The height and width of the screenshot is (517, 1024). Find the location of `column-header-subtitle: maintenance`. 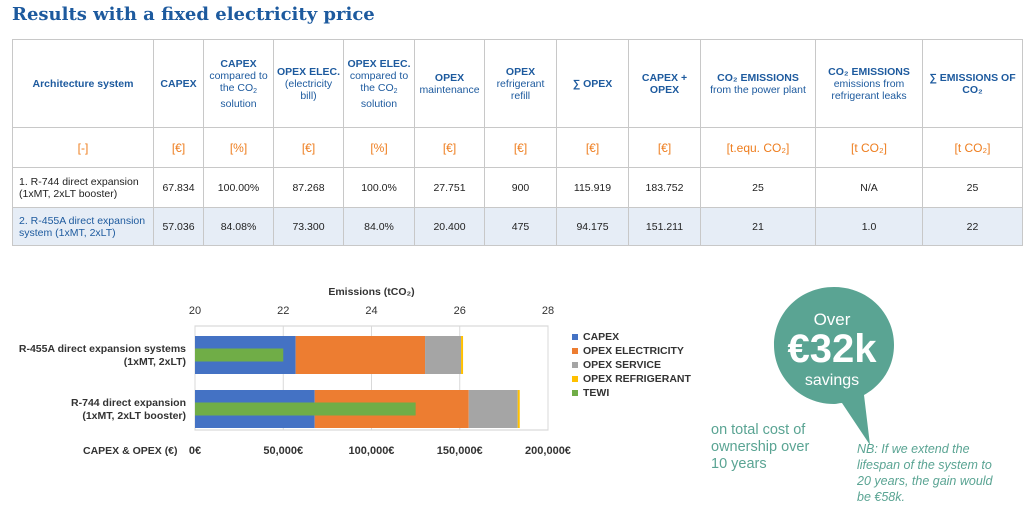

column-header-subtitle: maintenance is located at coordinates (449, 89).